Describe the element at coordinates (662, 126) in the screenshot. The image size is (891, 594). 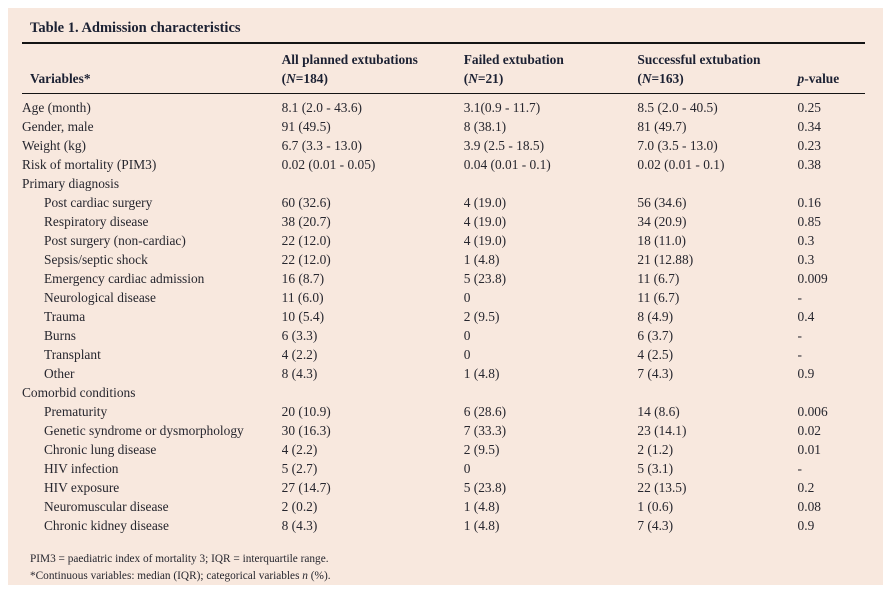
I see `value-successful: 81 (49.7)` at that location.